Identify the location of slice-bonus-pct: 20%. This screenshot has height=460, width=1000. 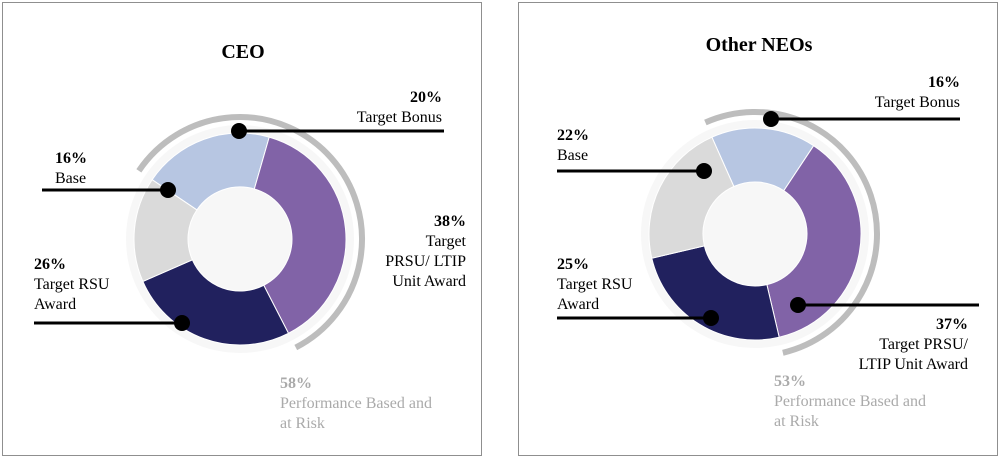
(426, 97).